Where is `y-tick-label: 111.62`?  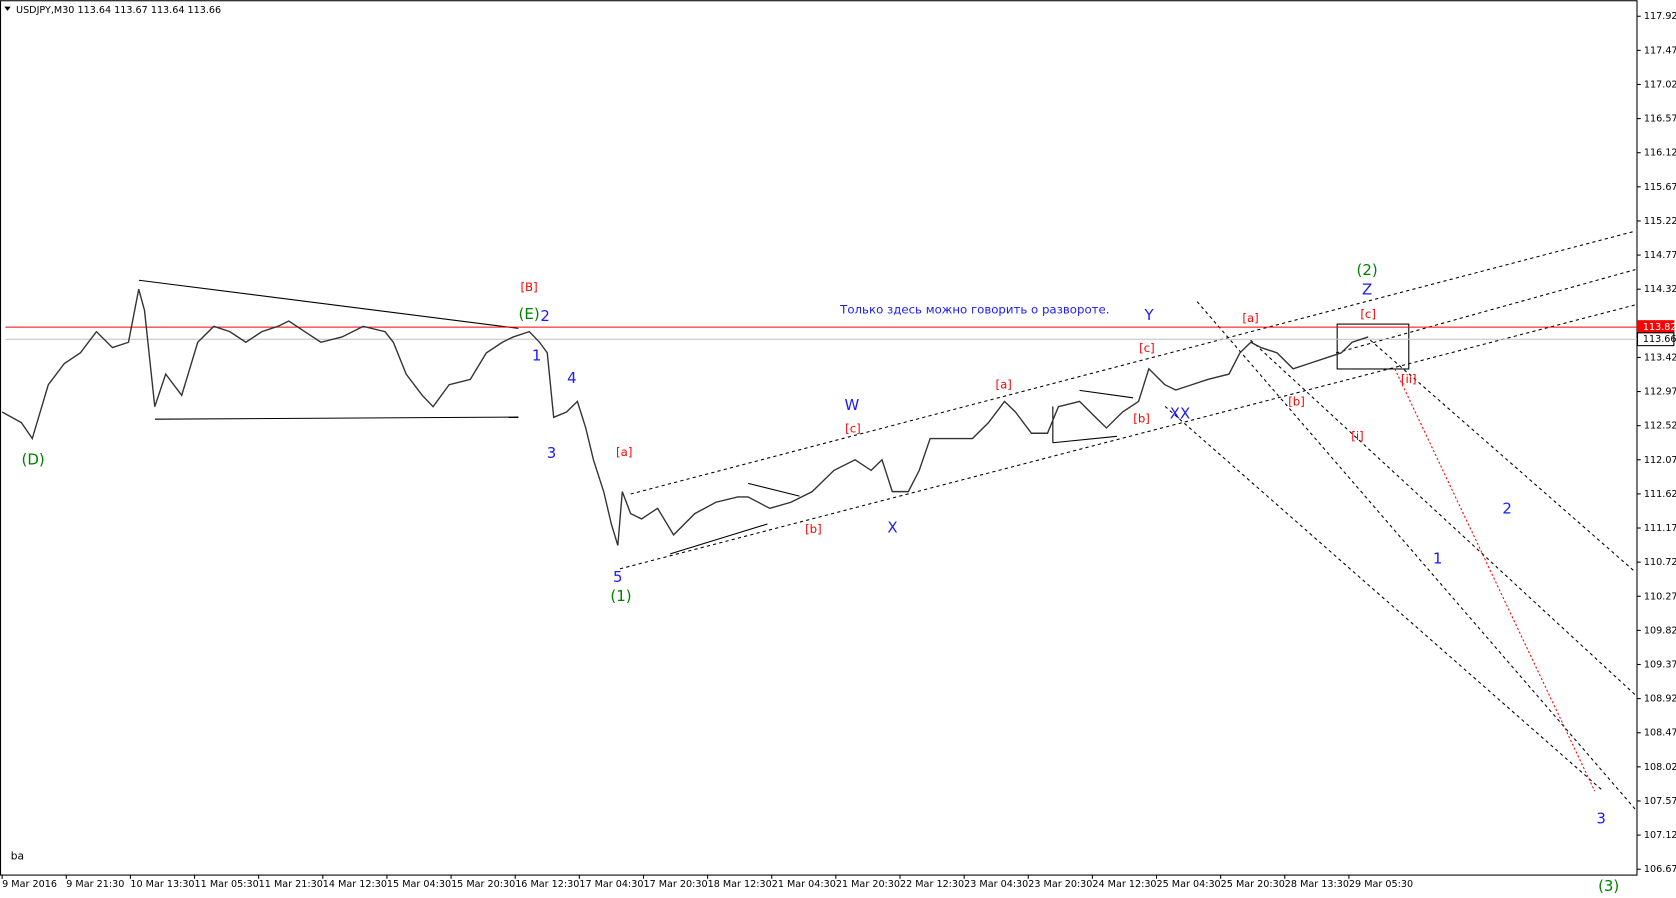
y-tick-label: 111.62 is located at coordinates (1660, 494).